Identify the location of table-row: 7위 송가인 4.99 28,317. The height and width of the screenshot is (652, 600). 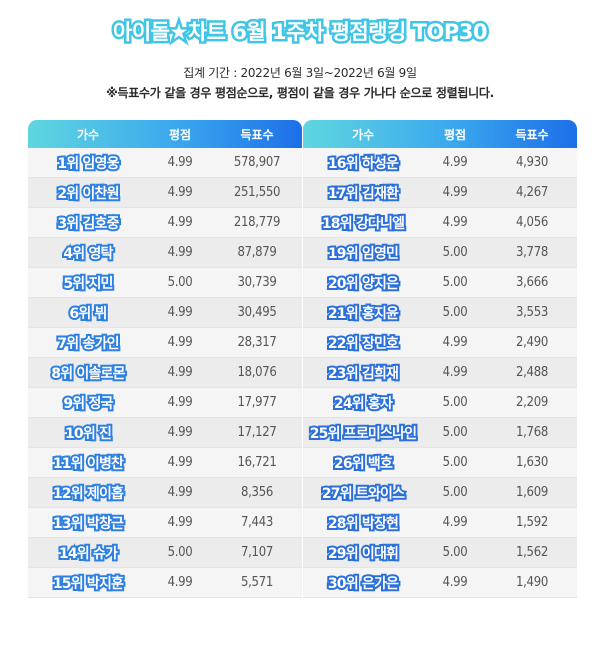
(165, 343).